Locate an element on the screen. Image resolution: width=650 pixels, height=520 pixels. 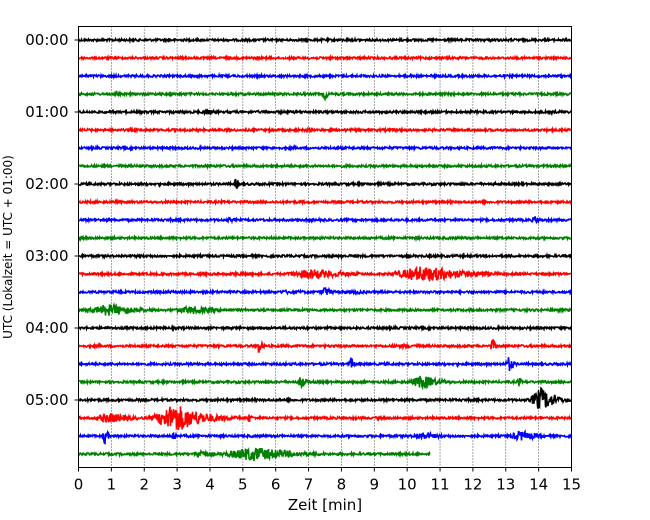
y-tick-label: 04:00 is located at coordinates (46, 328).